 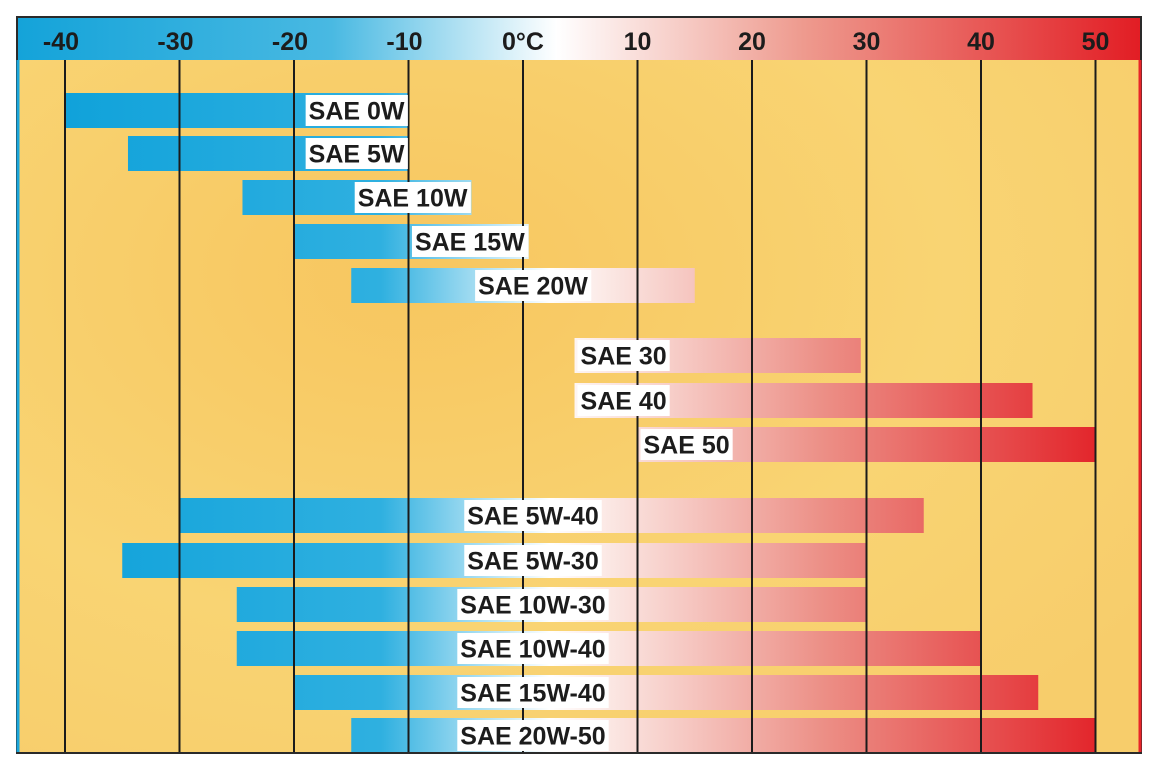 I want to click on bar-label: SAE 10W-40, so click(x=532, y=650).